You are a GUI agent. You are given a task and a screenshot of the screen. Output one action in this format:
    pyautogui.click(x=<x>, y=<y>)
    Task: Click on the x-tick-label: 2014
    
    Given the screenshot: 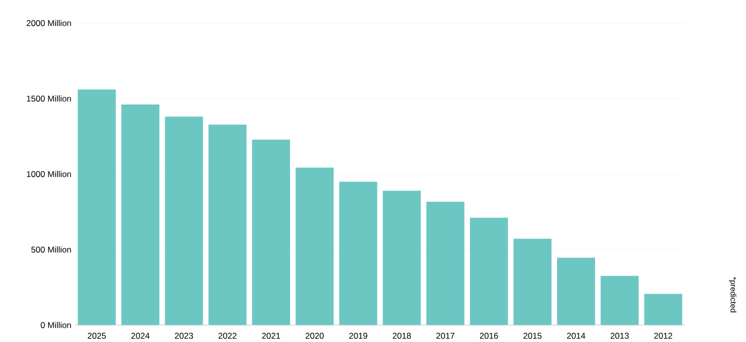 What is the action you would take?
    pyautogui.click(x=576, y=335)
    